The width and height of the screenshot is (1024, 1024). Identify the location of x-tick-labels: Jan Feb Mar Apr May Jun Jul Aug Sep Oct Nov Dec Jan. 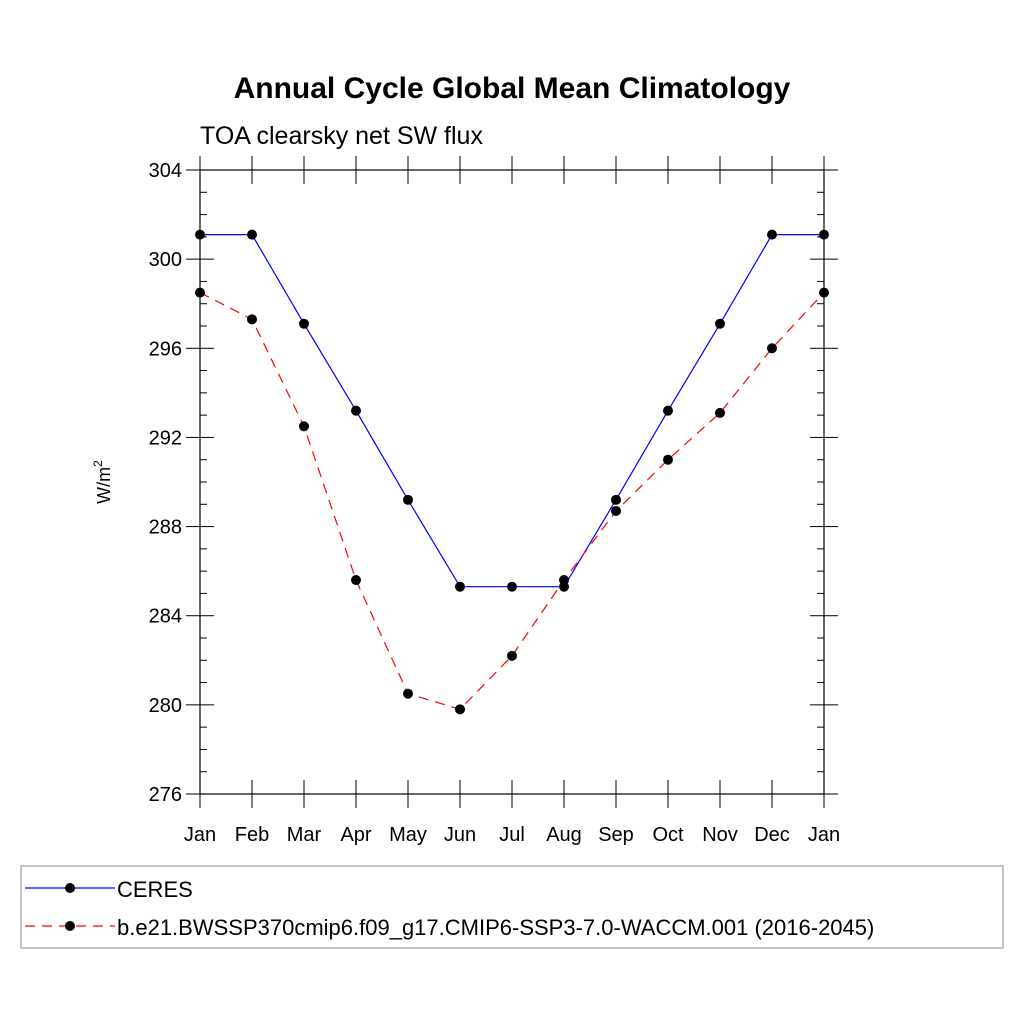
(512, 835).